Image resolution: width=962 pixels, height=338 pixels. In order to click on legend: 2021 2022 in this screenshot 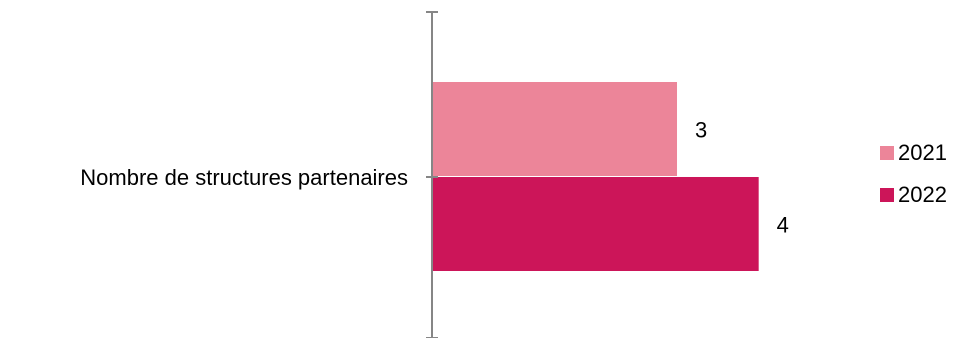, I will do `click(913, 183)`.